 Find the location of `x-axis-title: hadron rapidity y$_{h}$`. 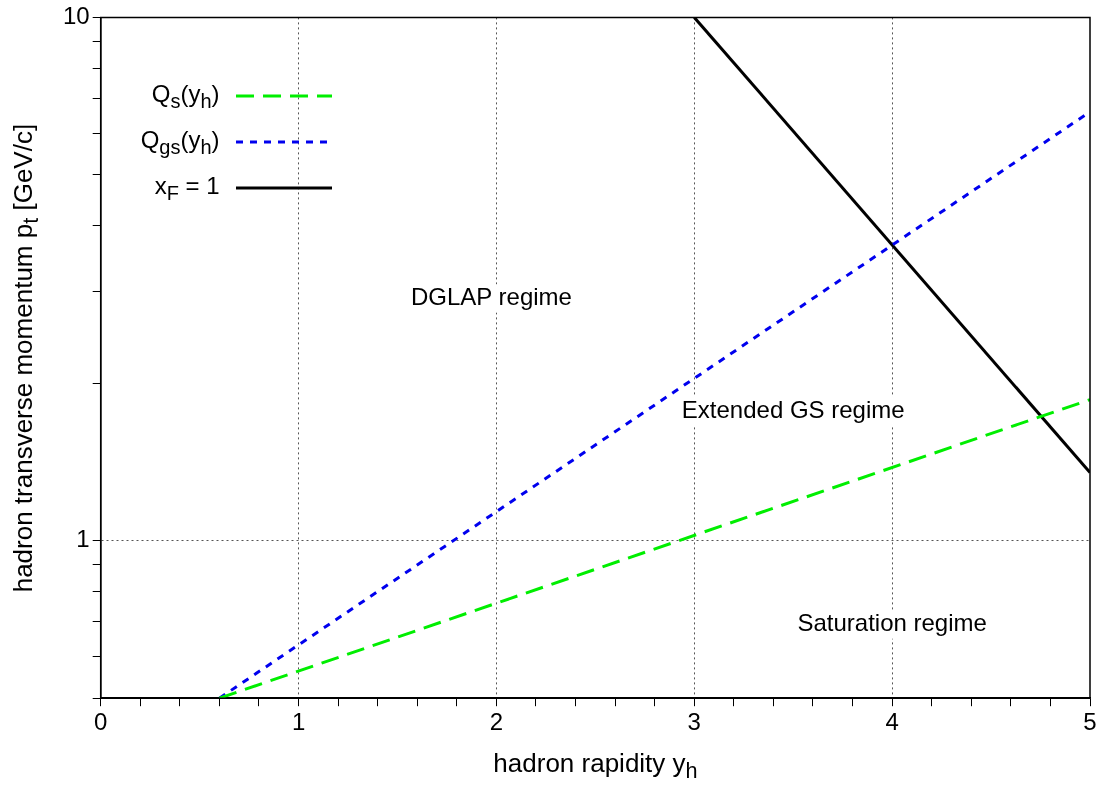

x-axis-title: hadron rapidity y$_{h}$ is located at coordinates (595, 766).